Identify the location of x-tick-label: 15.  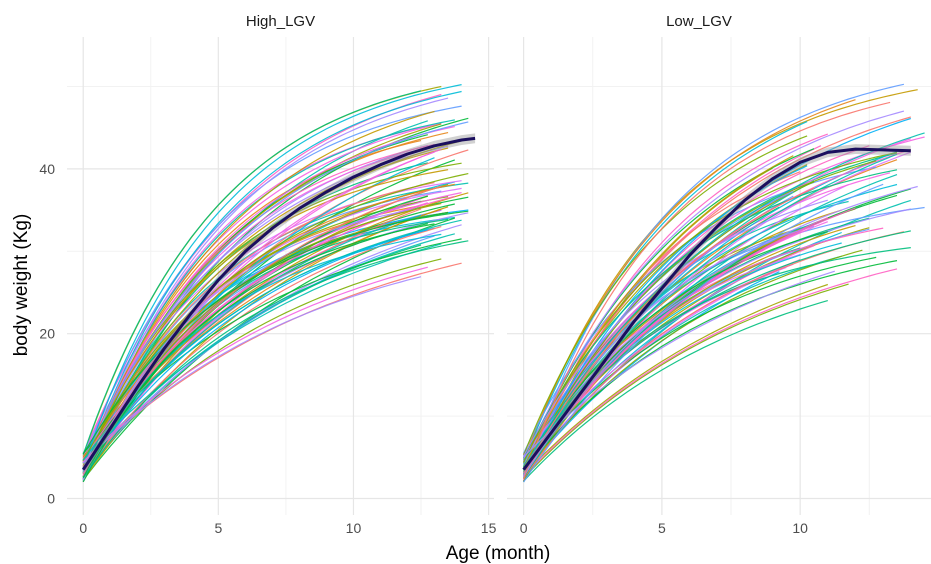
(489, 528).